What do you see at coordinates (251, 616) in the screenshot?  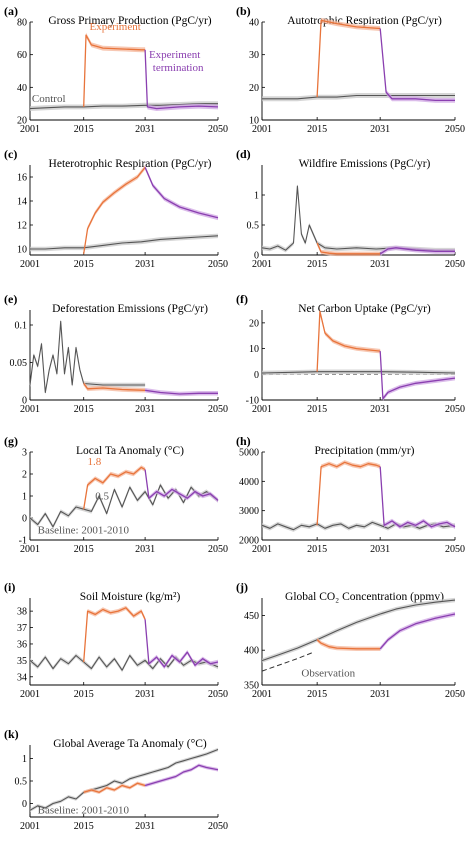 I see `y-tick-label: 450` at bounding box center [251, 616].